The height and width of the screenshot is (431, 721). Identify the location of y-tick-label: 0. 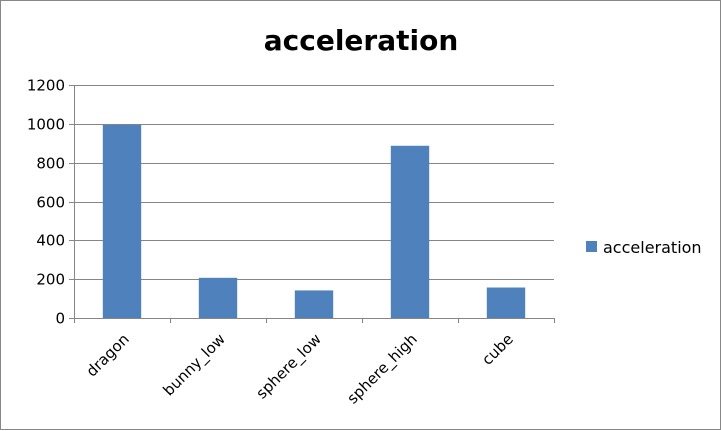
(60, 319).